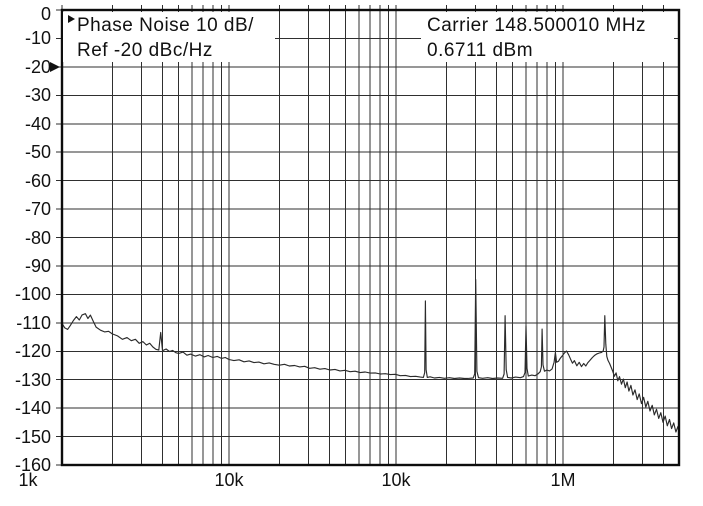 Image resolution: width=703 pixels, height=506 pixels. I want to click on y-tick-label: -60, so click(37, 180).